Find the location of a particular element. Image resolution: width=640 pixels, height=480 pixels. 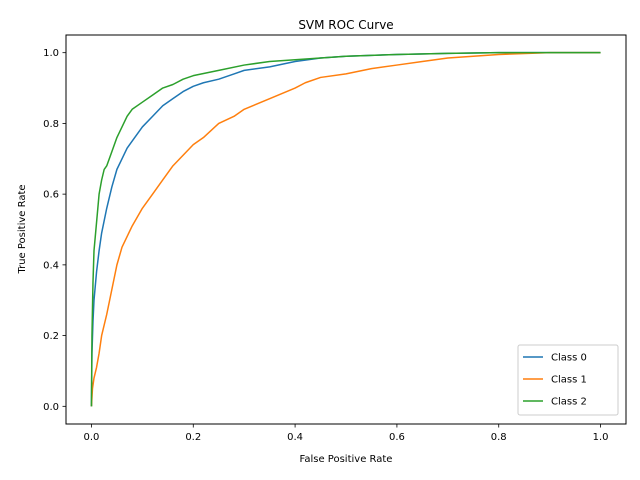

x-tick-label: 0.6 is located at coordinates (397, 437).